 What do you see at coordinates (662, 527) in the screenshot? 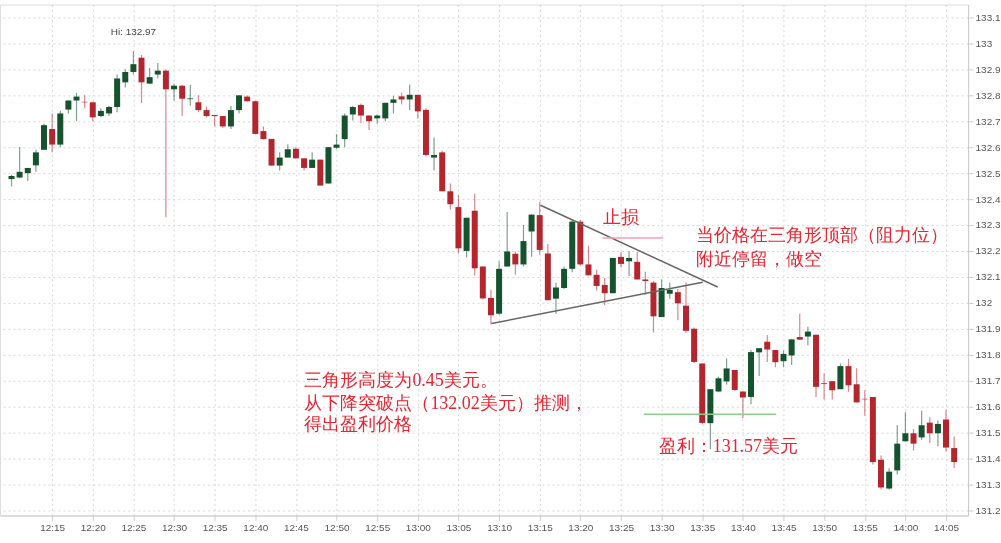
I see `x-tick-label: 13:30` at bounding box center [662, 527].